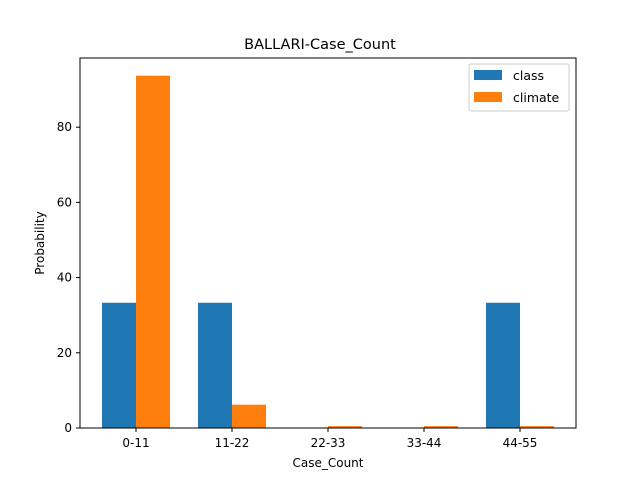 The image size is (640, 480). What do you see at coordinates (488, 97) in the screenshot?
I see `legend-swatch-climate` at bounding box center [488, 97].